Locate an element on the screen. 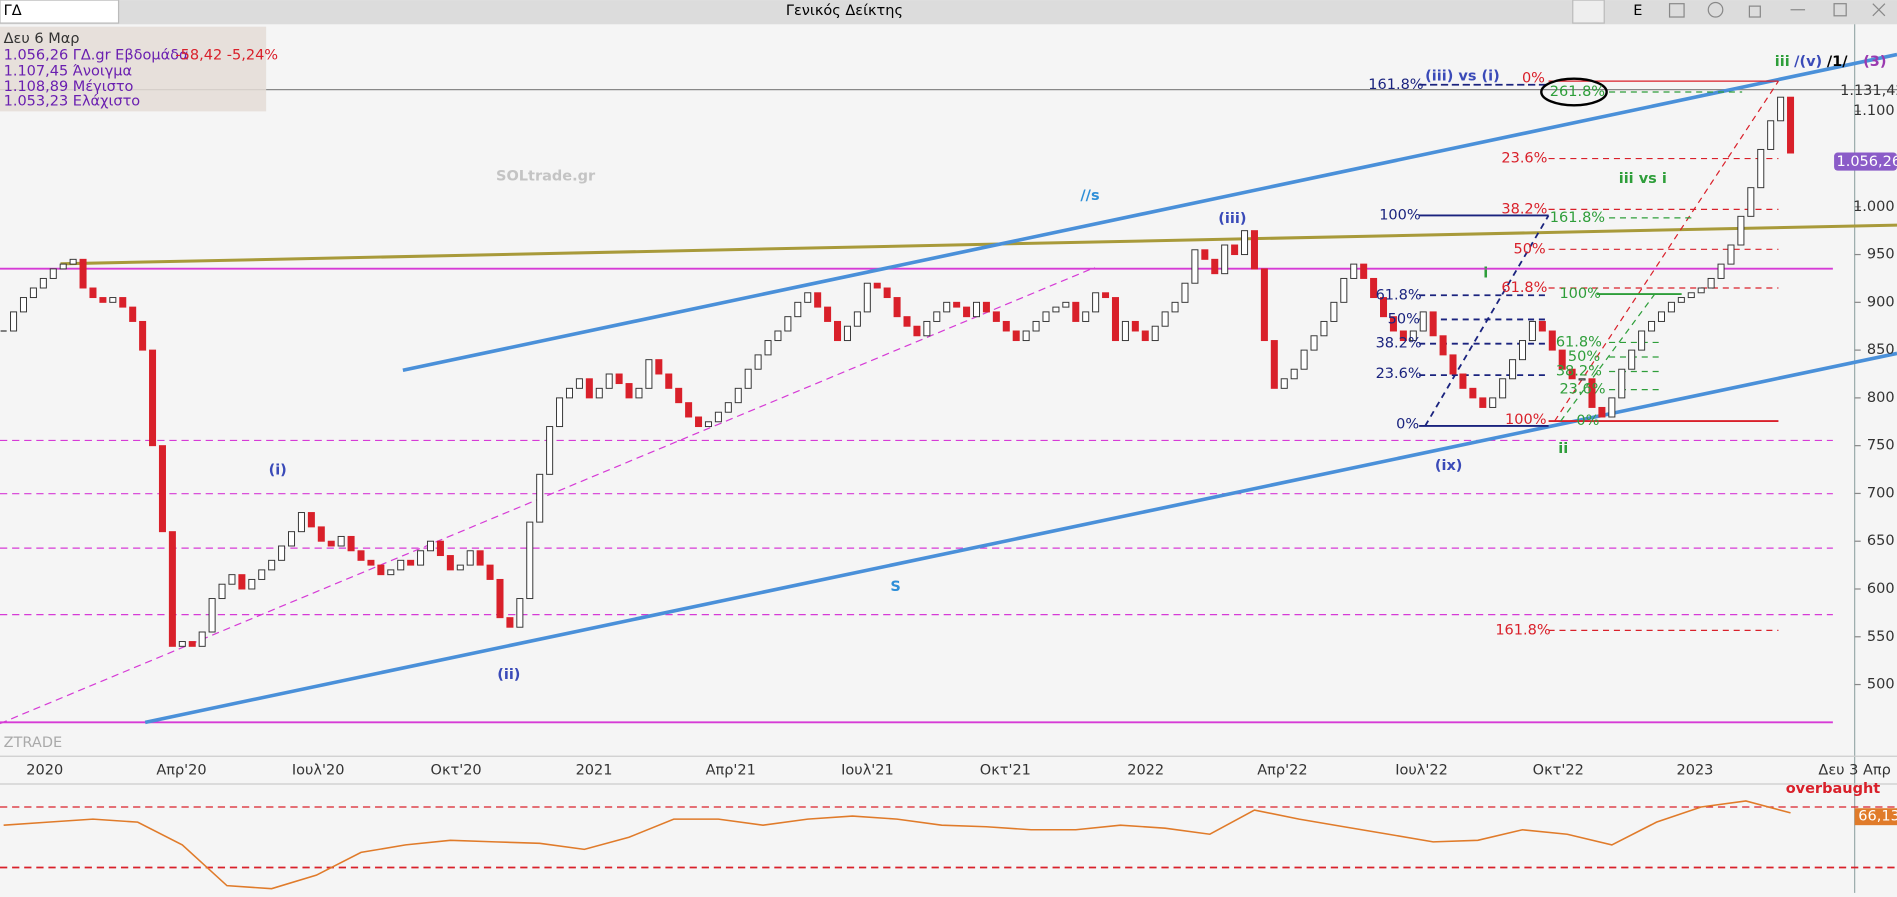 The height and width of the screenshot is (897, 1897). x-tick-label: Απρ'22 is located at coordinates (1282, 771).